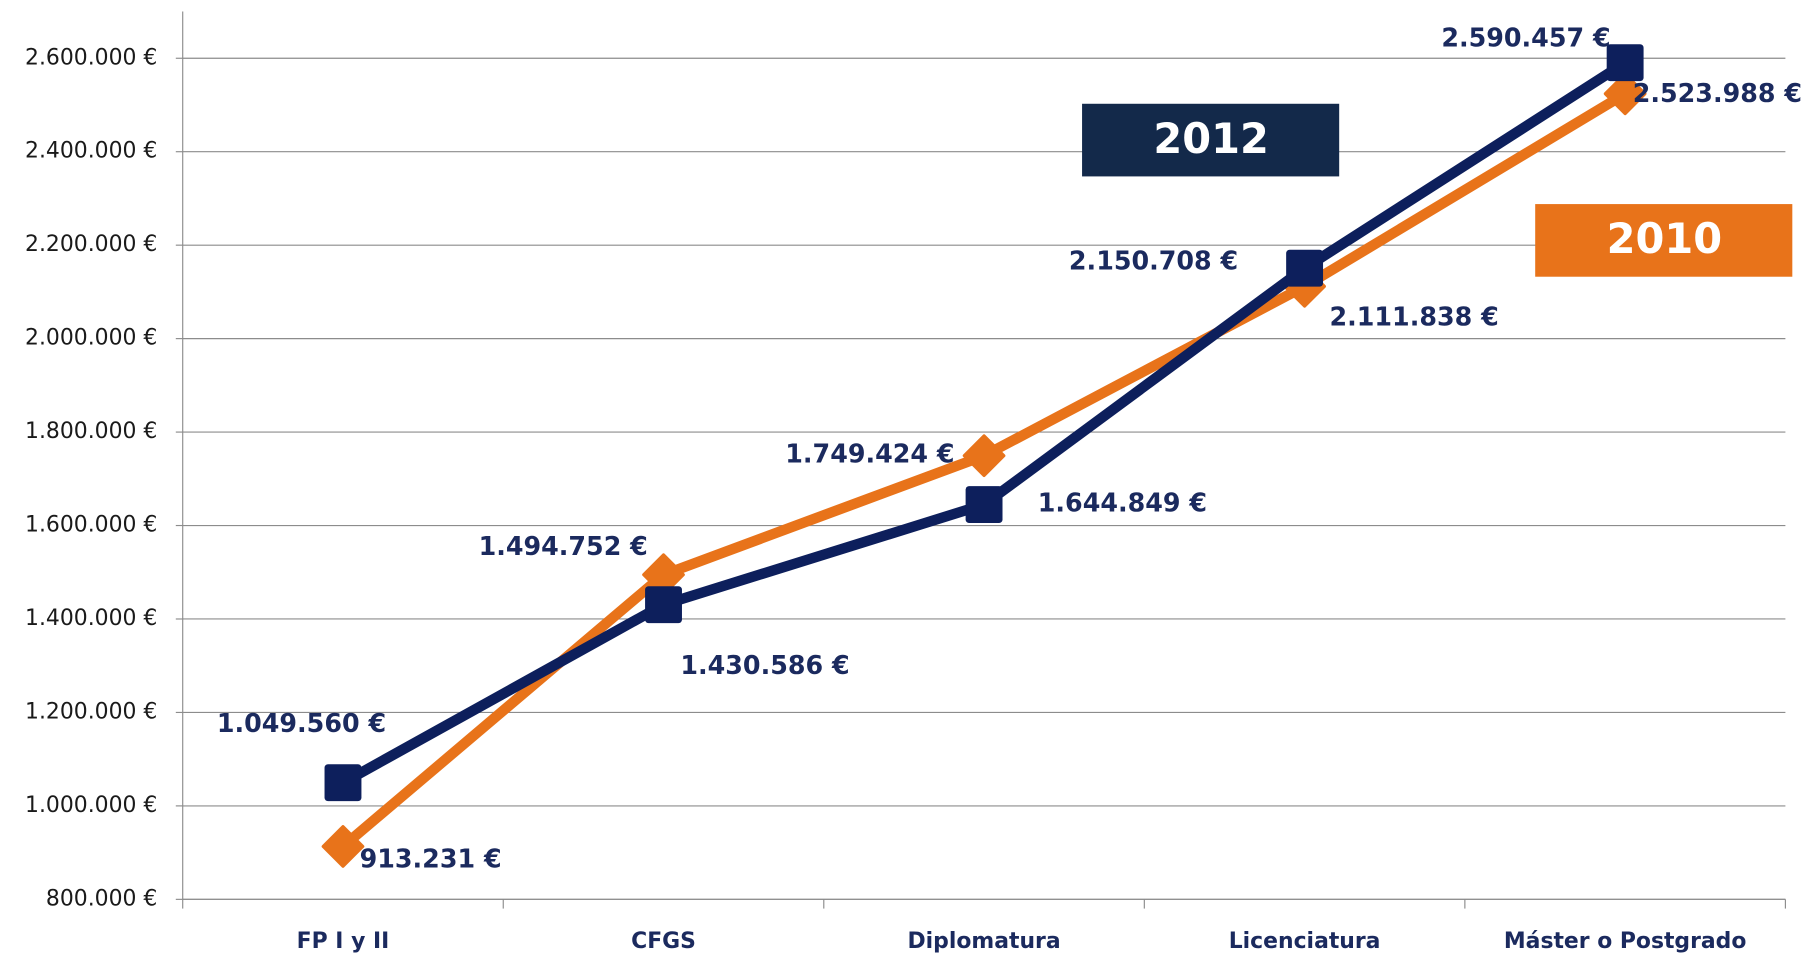  I want to click on y-tick-label: 2.600.000 €, so click(91, 57).